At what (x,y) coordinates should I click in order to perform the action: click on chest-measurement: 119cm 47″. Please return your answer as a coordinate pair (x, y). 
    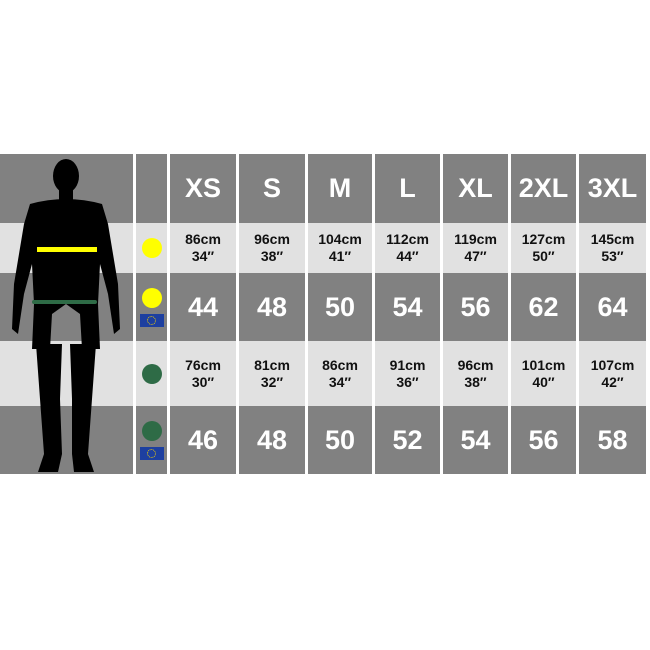
    Looking at the image, I should click on (475, 248).